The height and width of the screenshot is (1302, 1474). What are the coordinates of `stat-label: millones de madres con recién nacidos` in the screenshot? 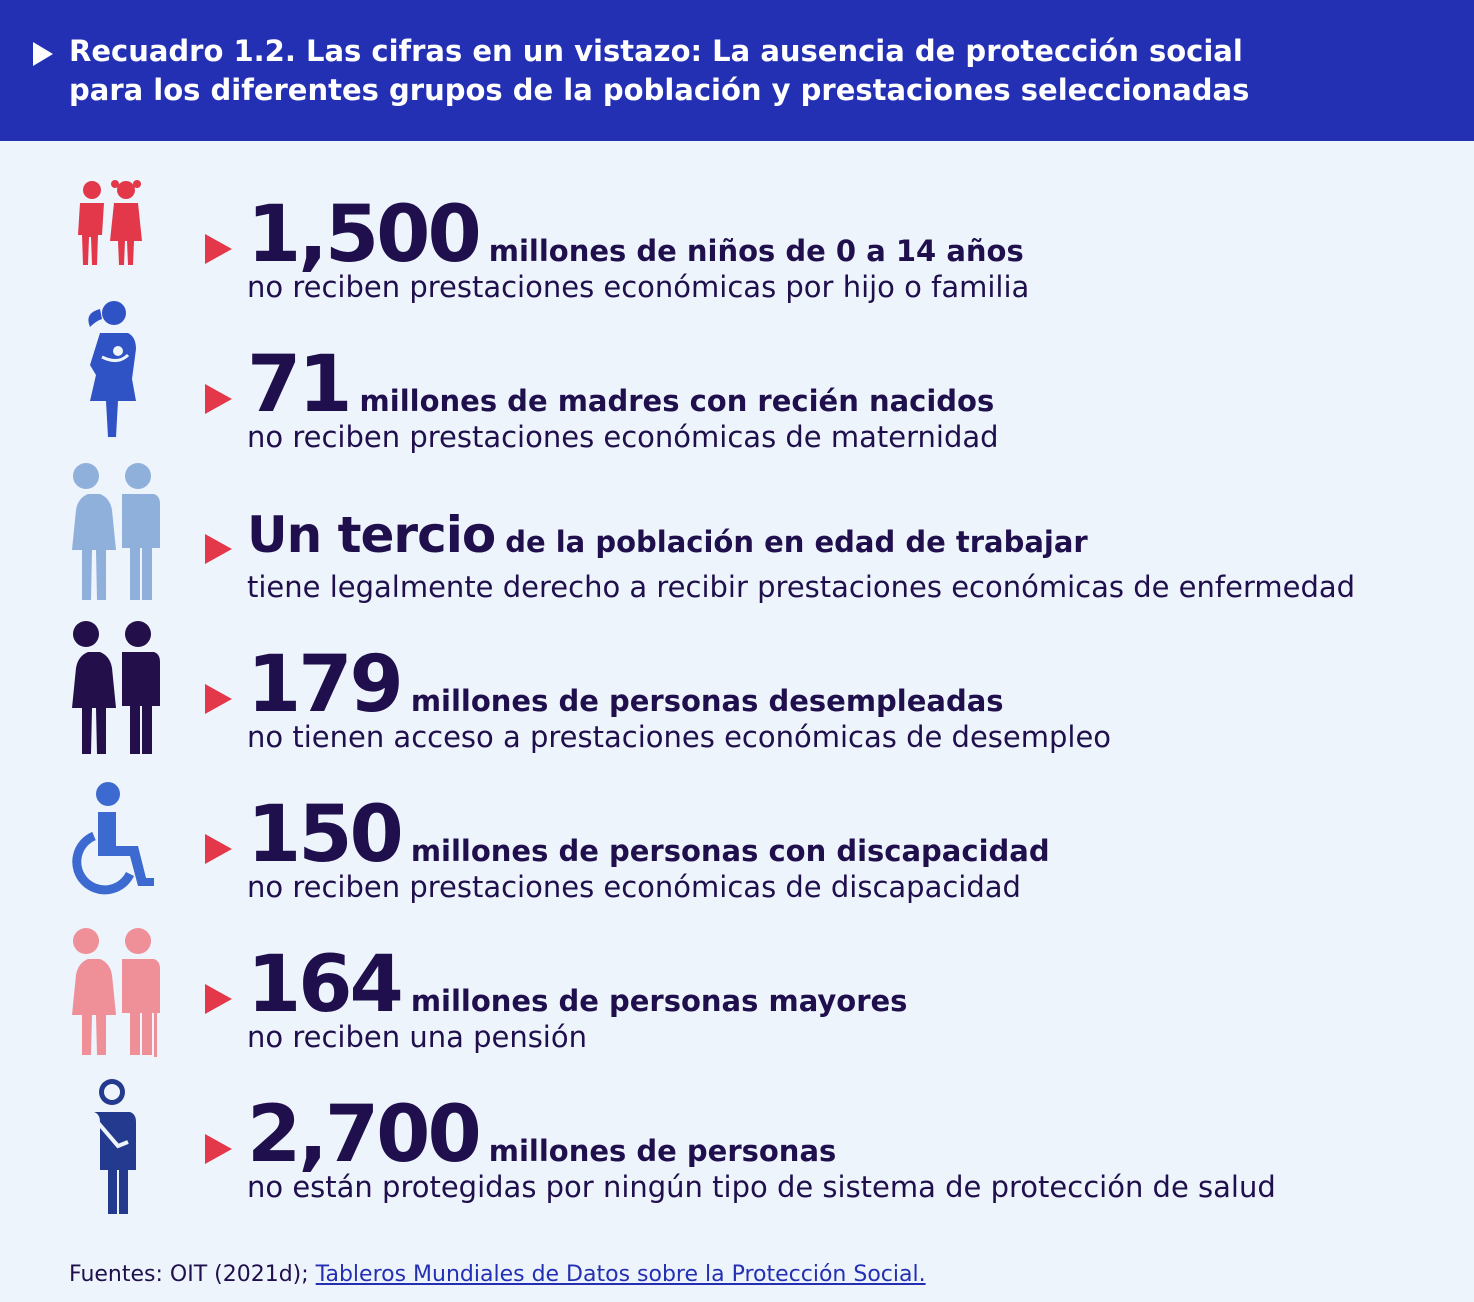 It's located at (677, 401).